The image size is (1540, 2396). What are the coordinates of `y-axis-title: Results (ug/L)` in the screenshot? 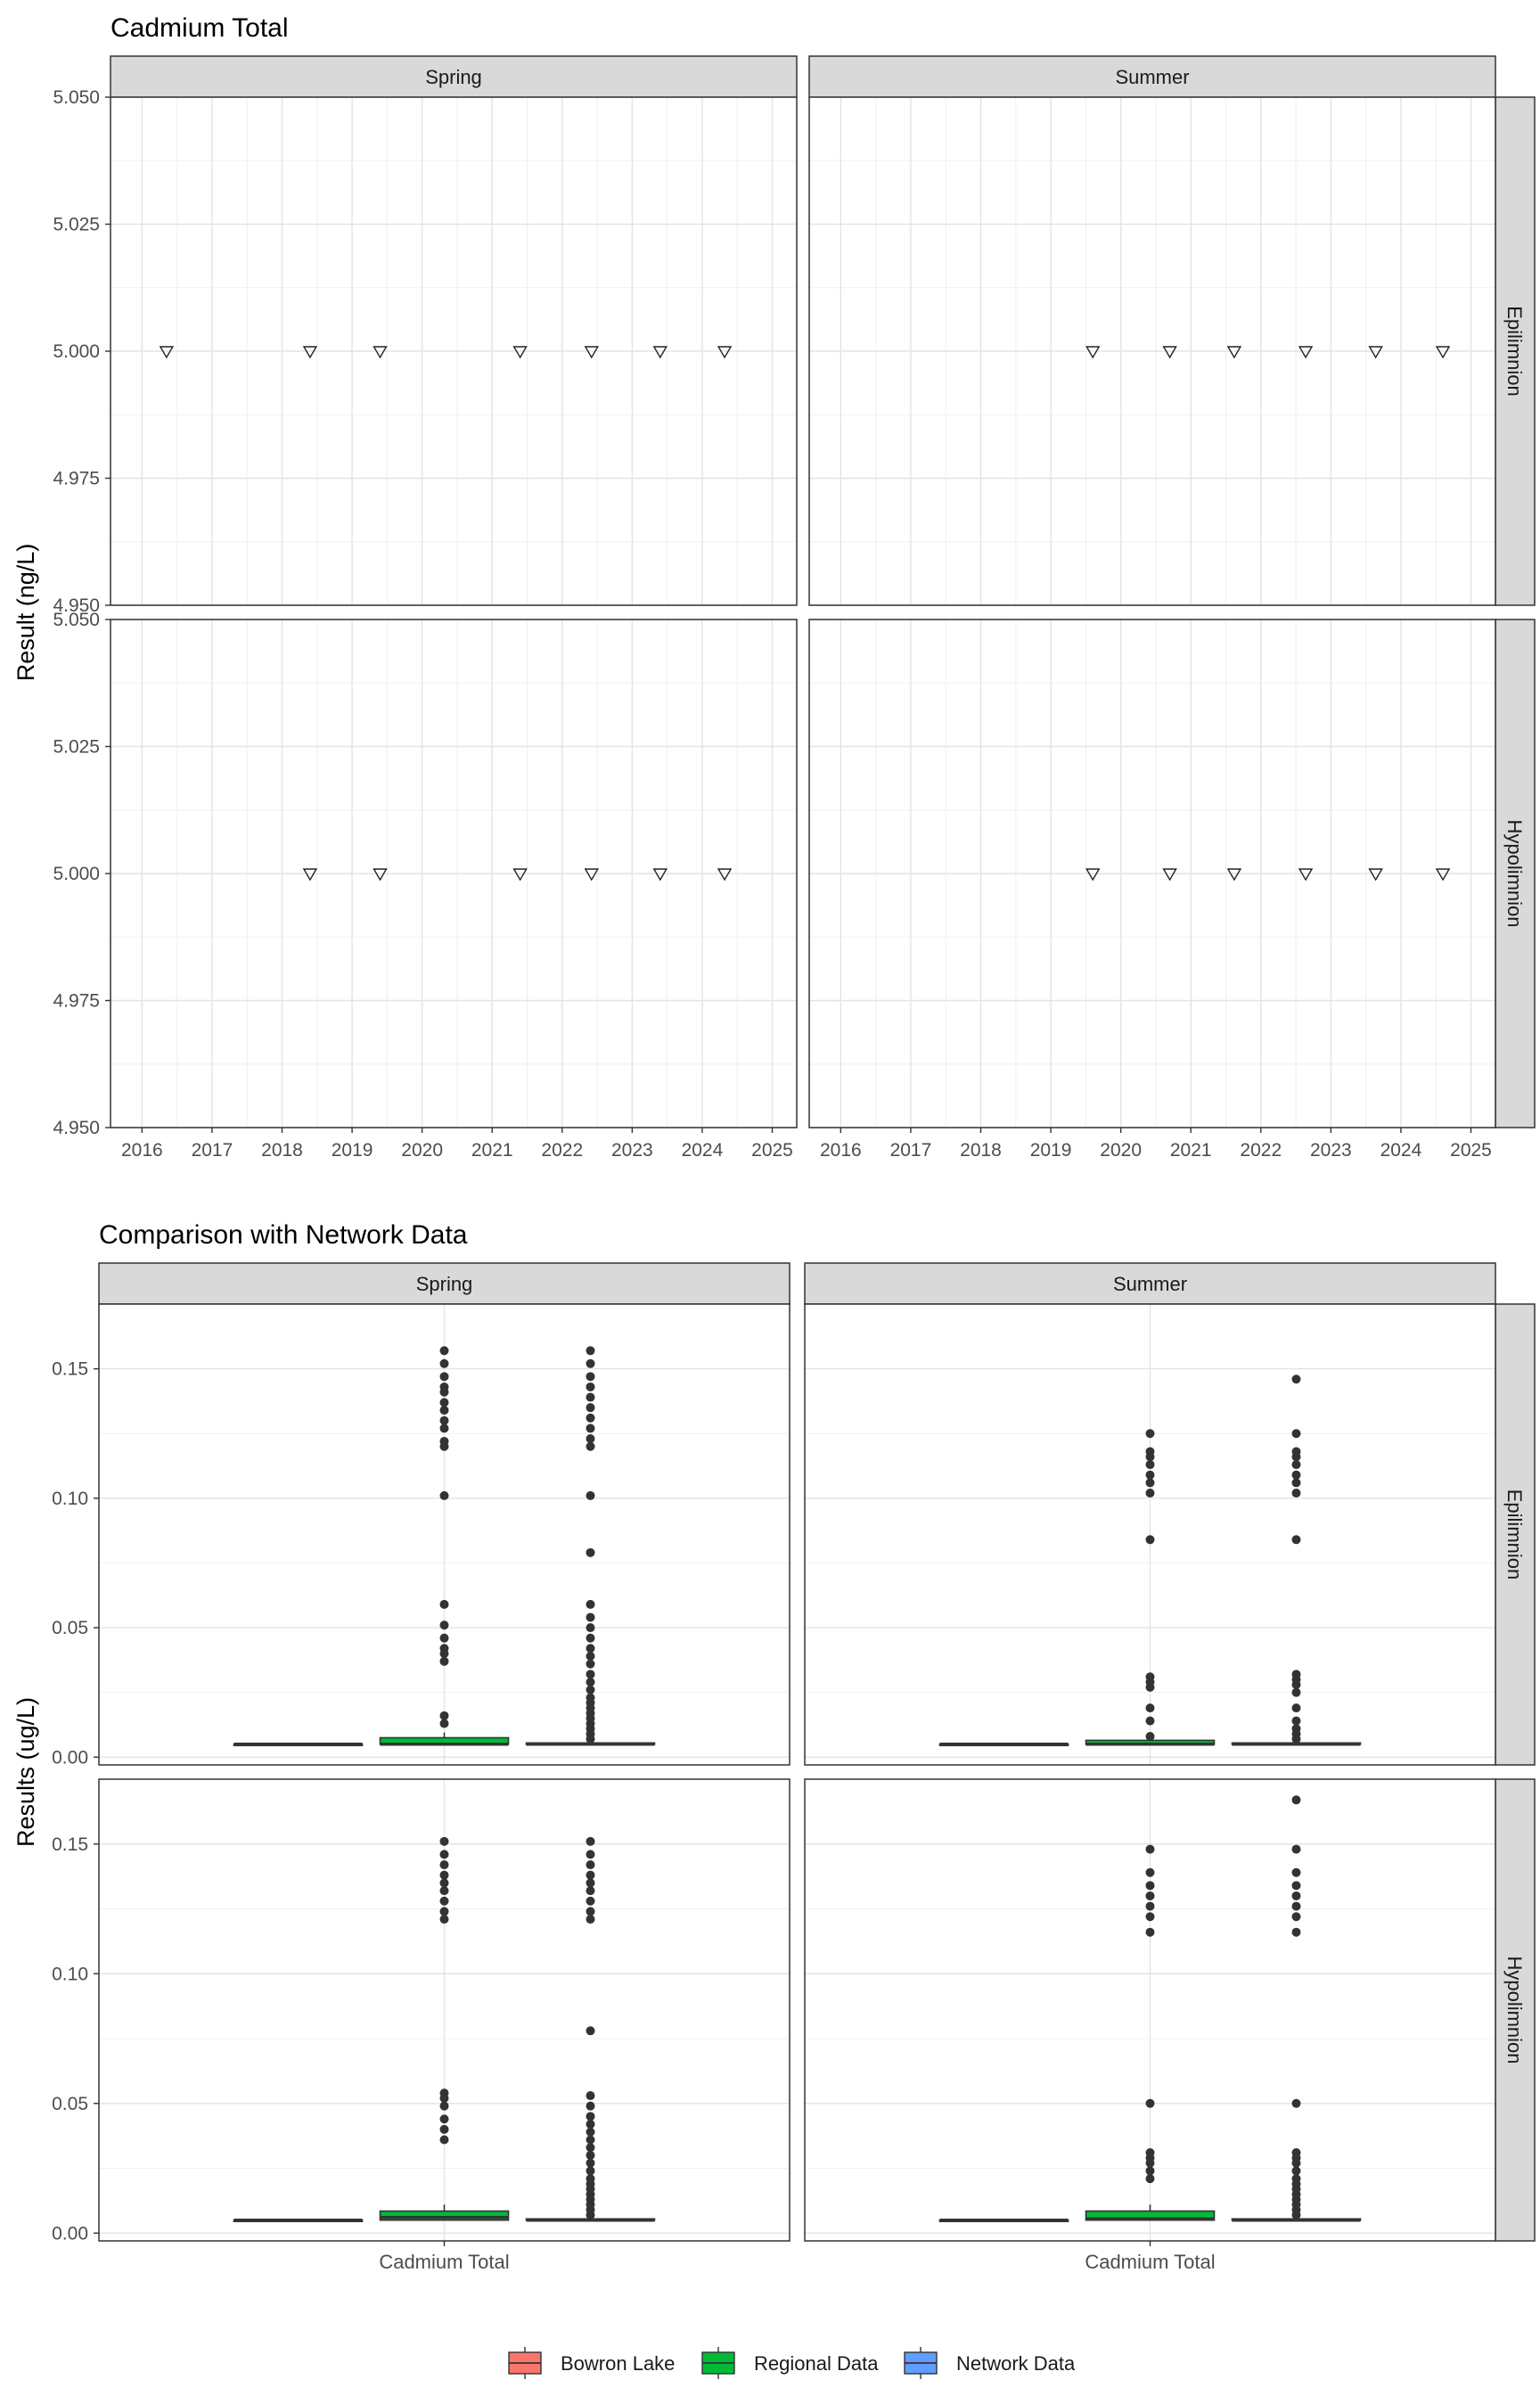 It's located at (25, 1772).